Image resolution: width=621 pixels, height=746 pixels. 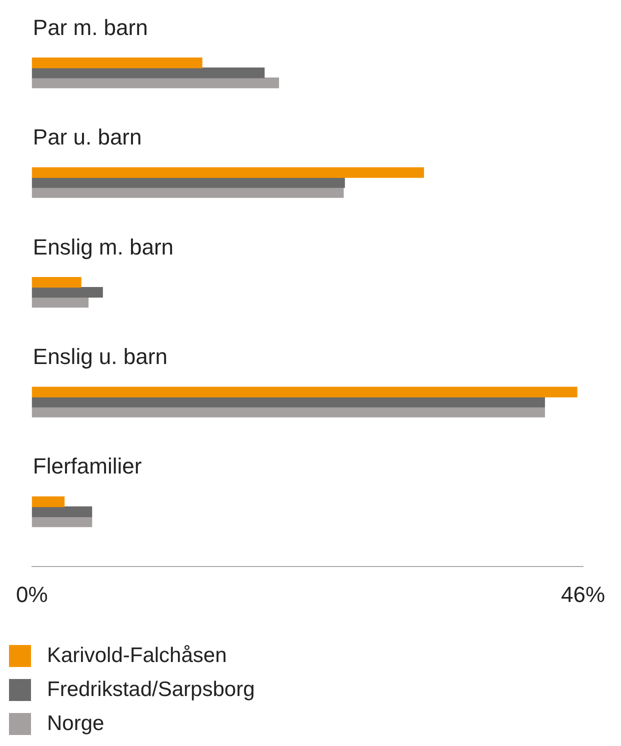 What do you see at coordinates (32, 594) in the screenshot?
I see `x-tick-label: 0%` at bounding box center [32, 594].